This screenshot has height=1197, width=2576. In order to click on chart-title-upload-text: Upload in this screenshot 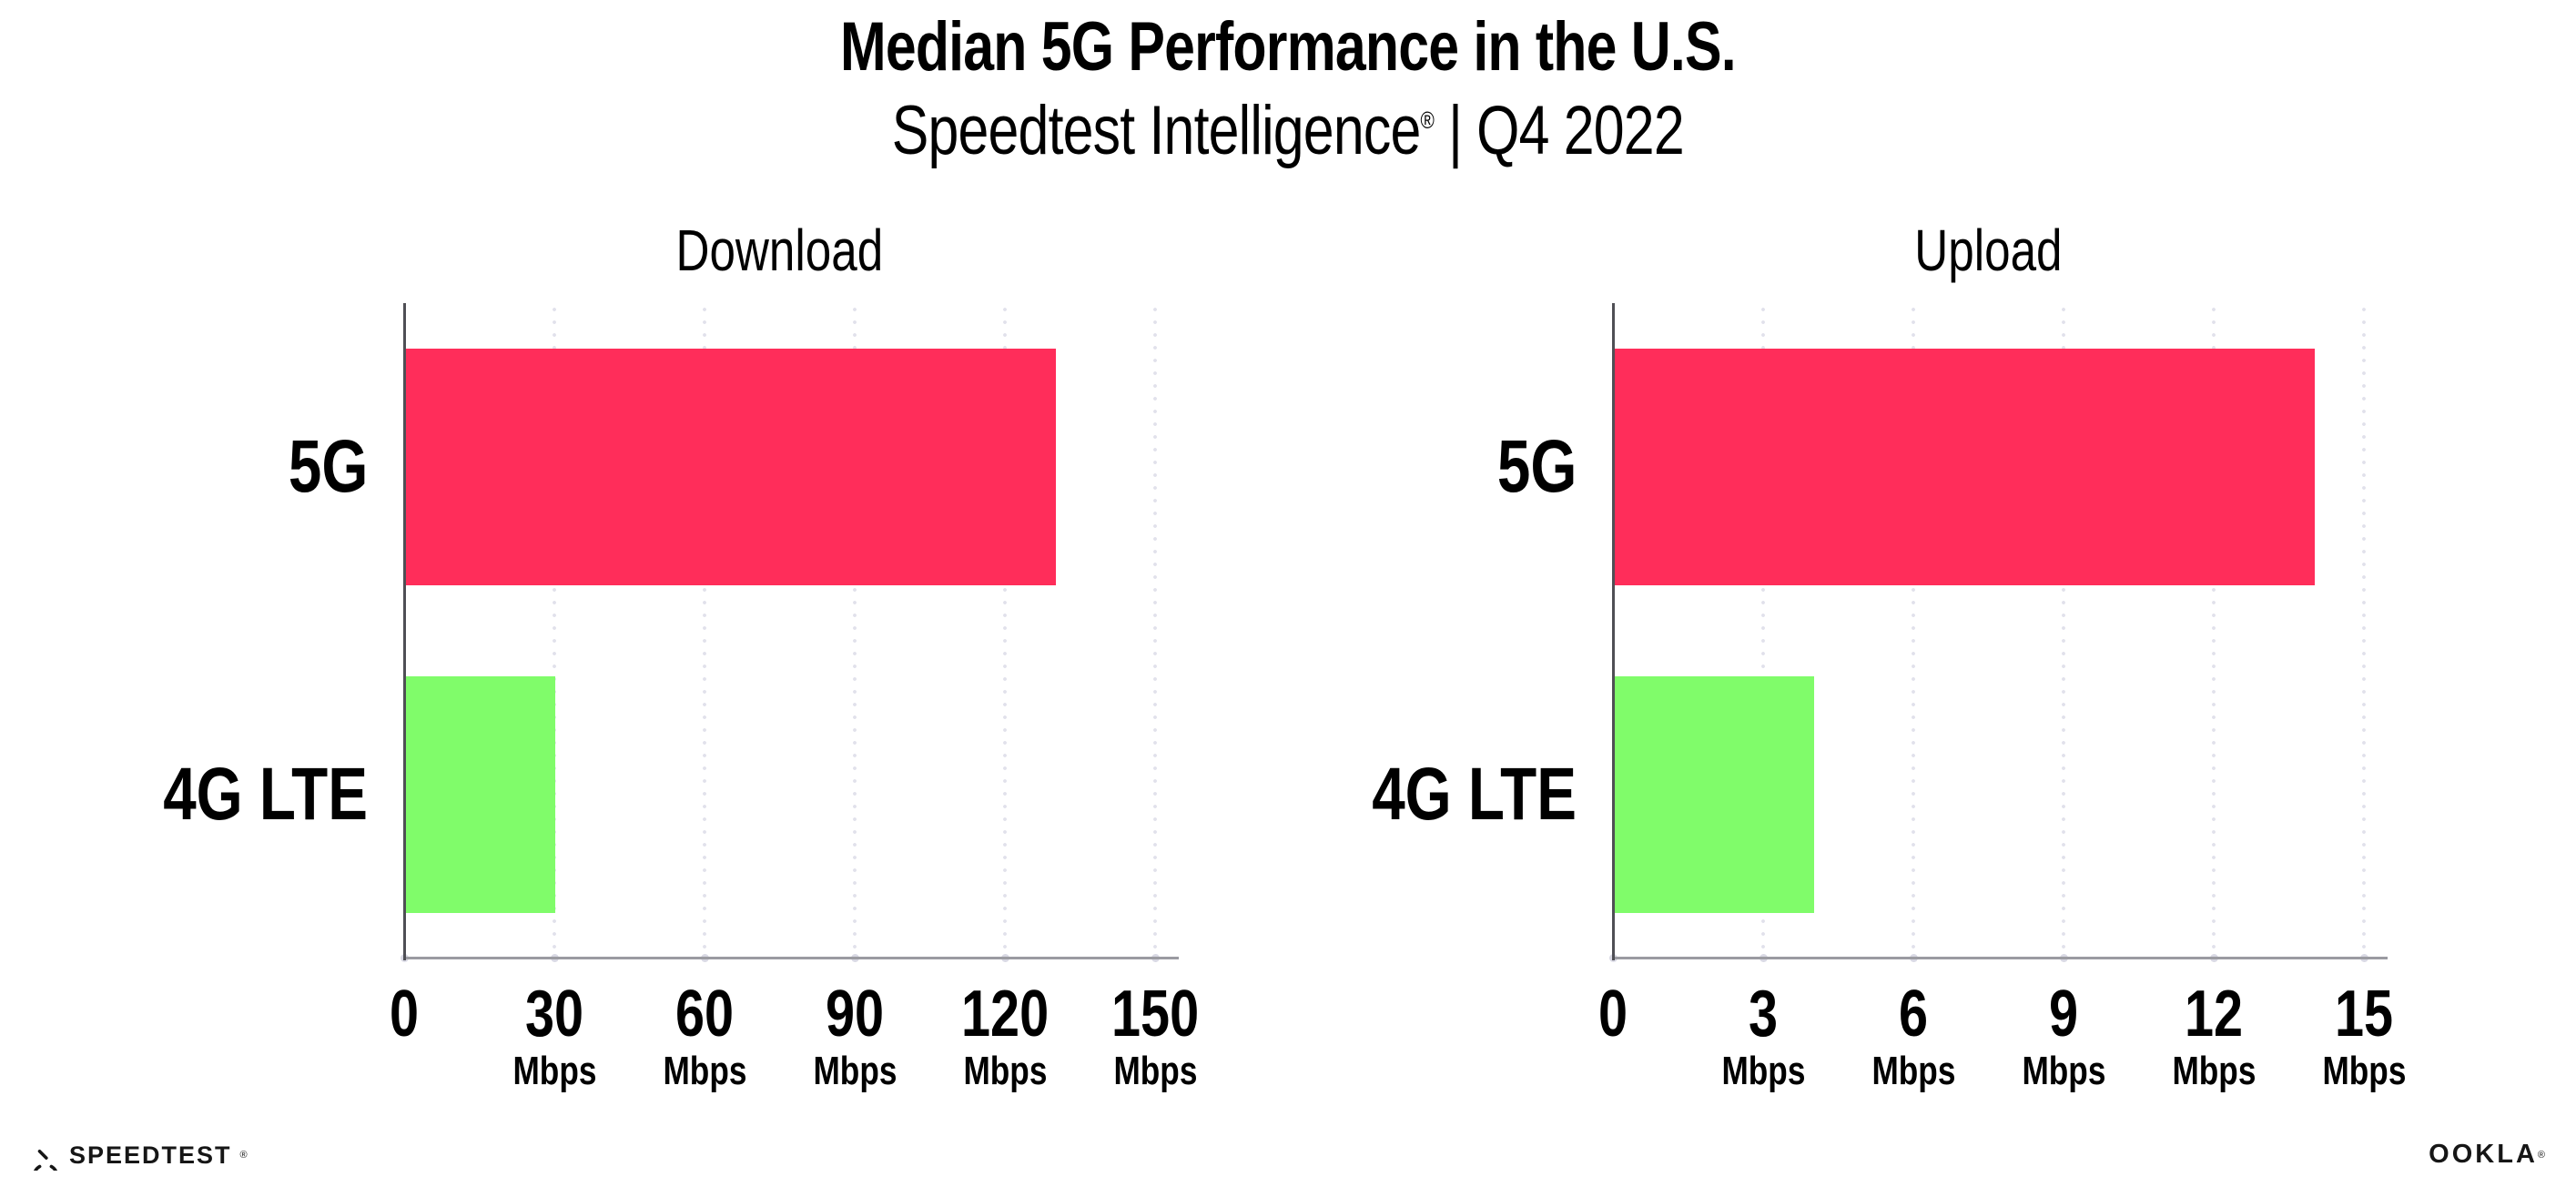, I will do `click(1988, 250)`.